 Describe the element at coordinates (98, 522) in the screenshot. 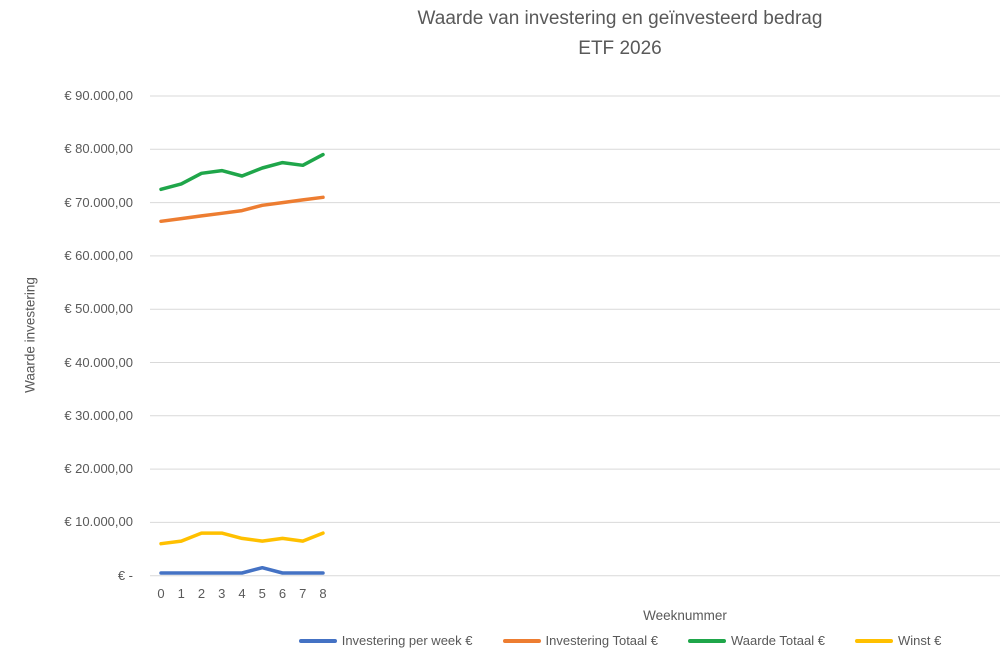

I see `y-tick-label: € 10.000,00` at that location.